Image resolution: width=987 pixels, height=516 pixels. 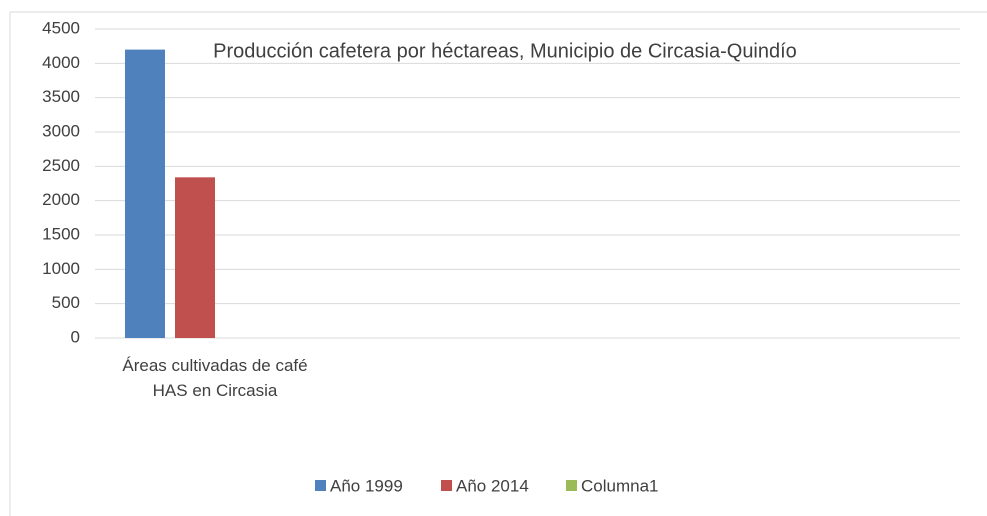 I want to click on y-tick-label: 1500, so click(x=61, y=233).